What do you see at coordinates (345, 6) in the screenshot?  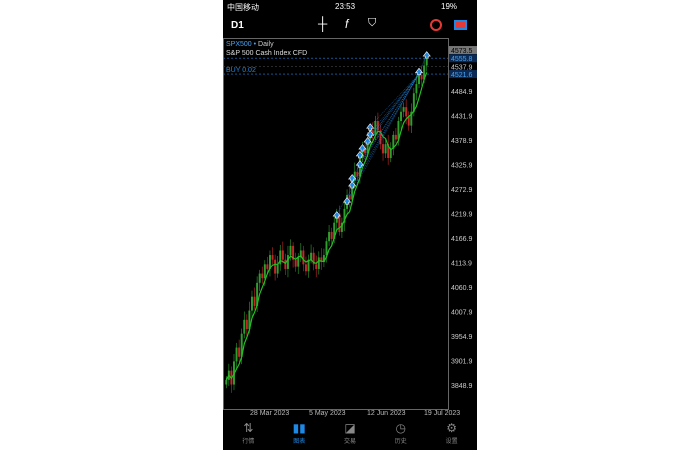 I see `clock: 23:53` at bounding box center [345, 6].